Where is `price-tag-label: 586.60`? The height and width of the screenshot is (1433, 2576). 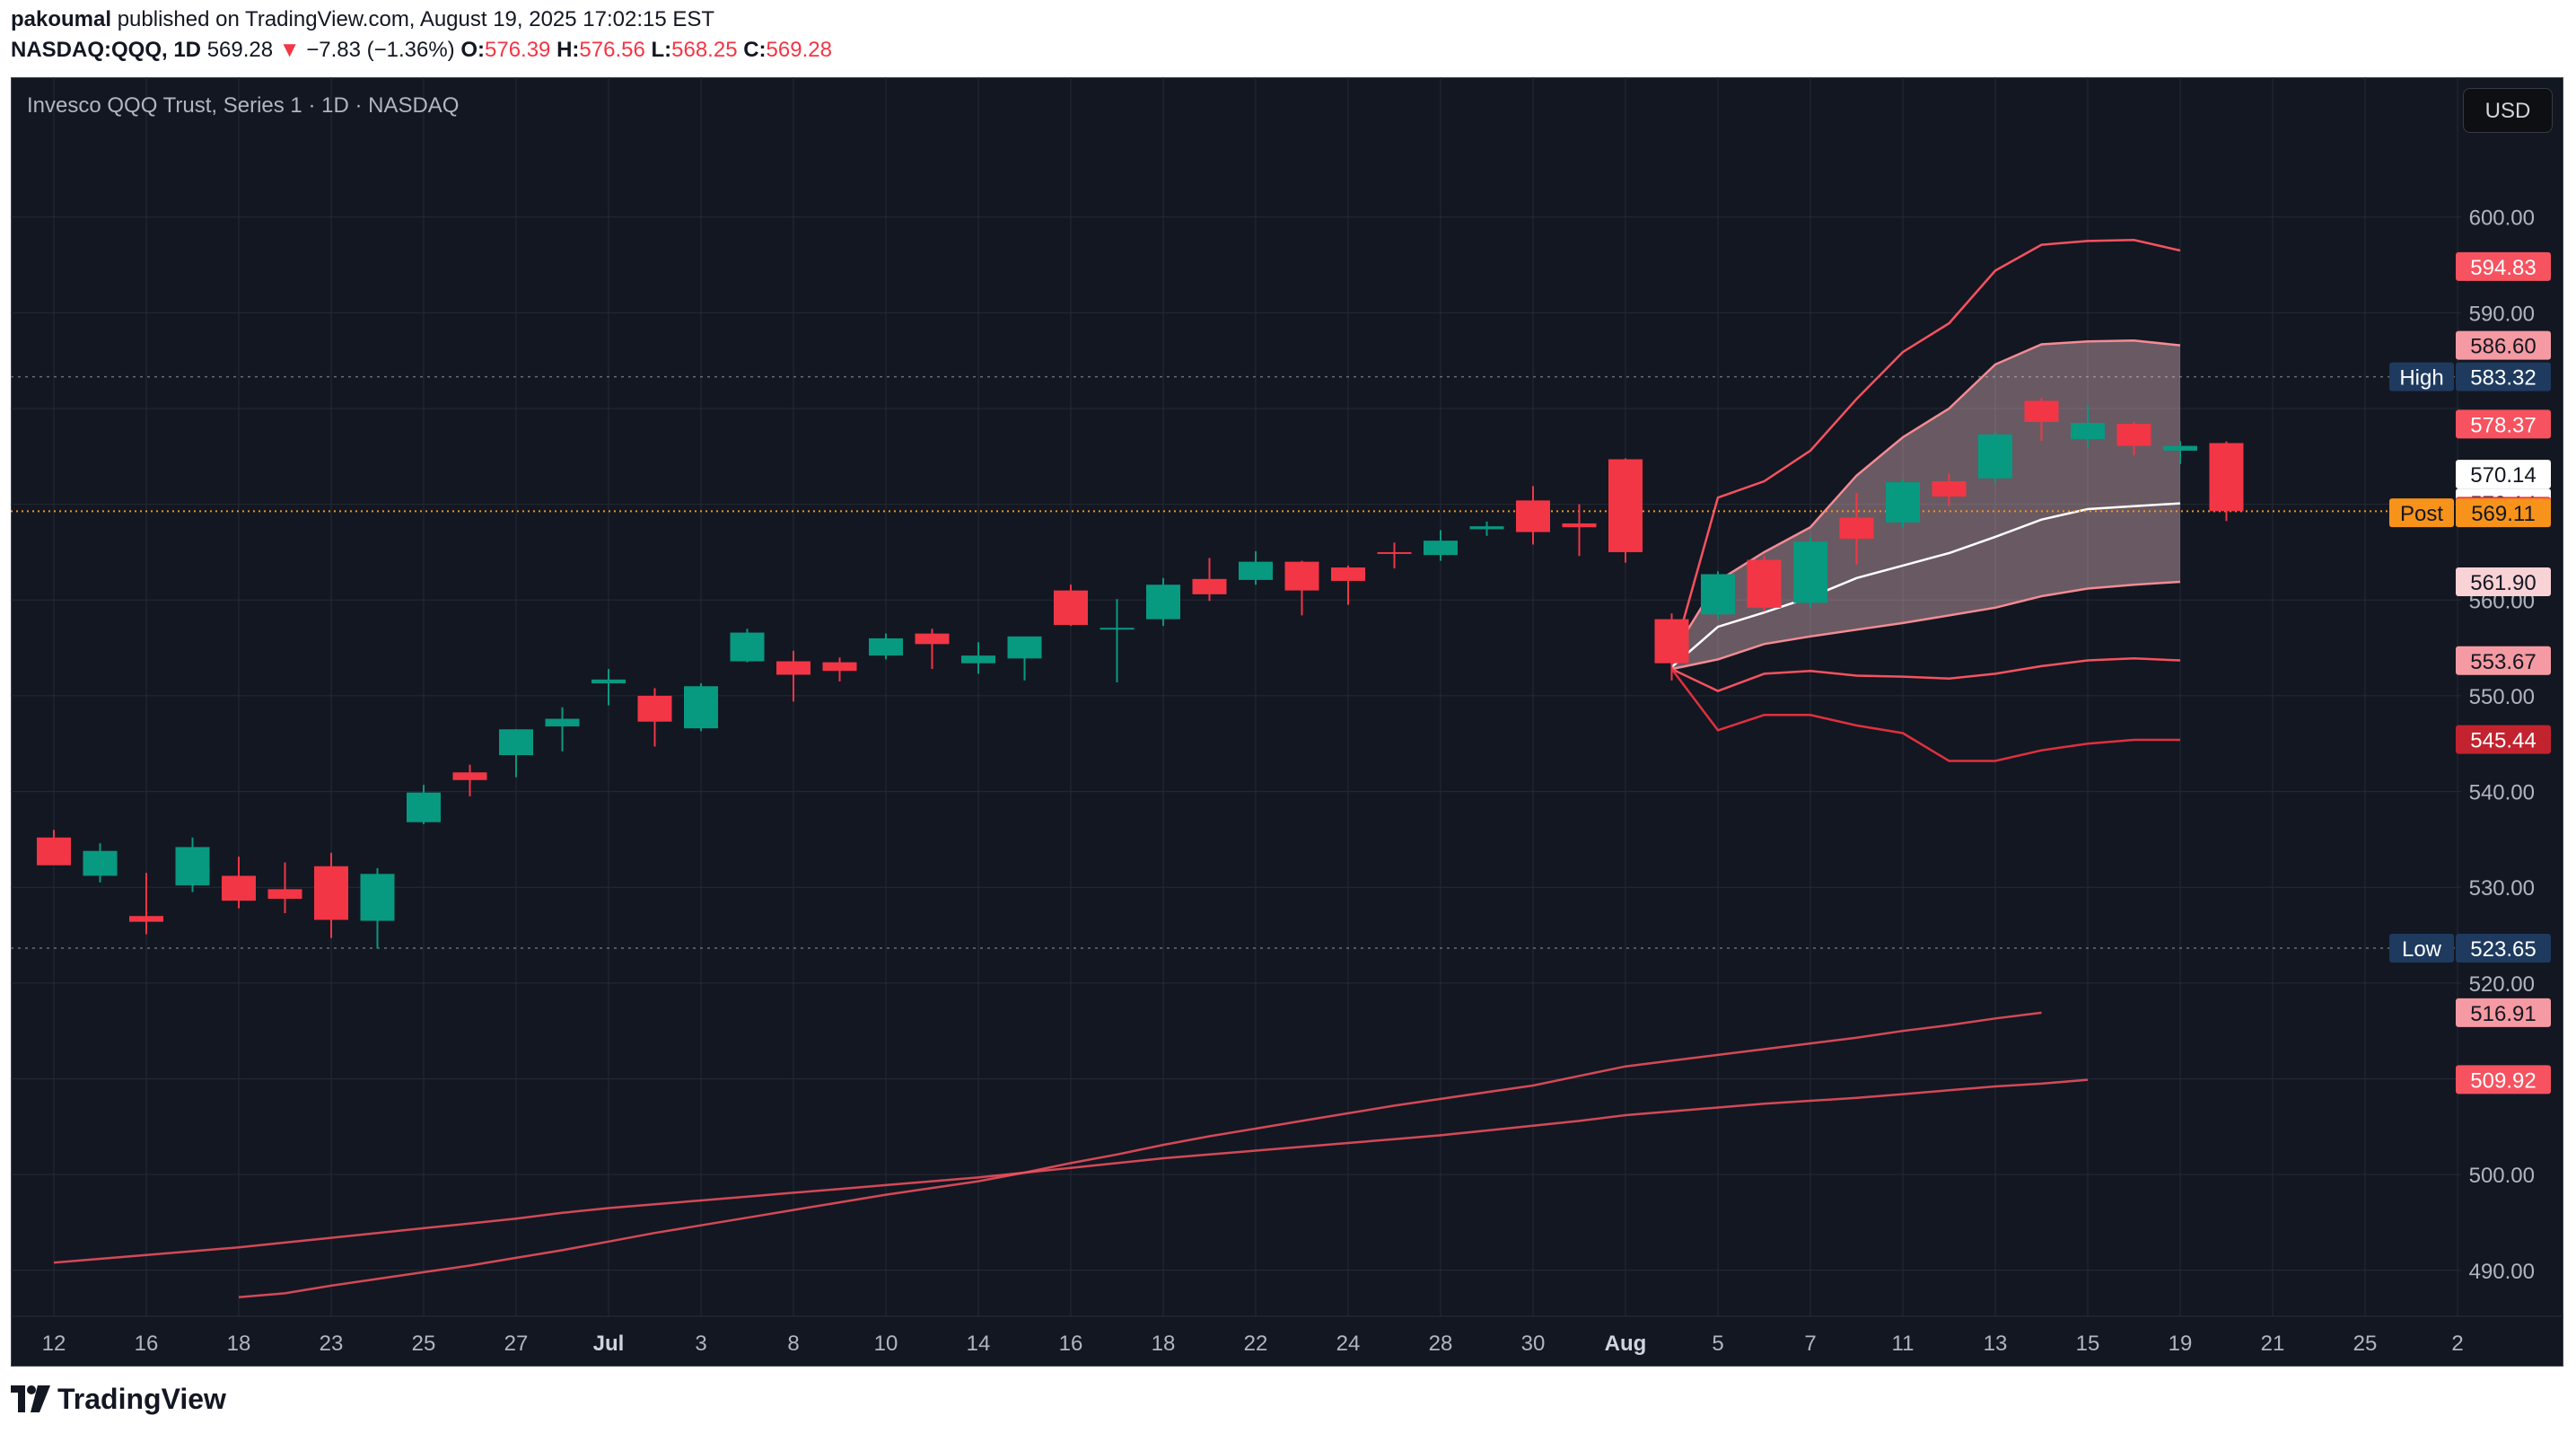 price-tag-label: 586.60 is located at coordinates (2503, 347).